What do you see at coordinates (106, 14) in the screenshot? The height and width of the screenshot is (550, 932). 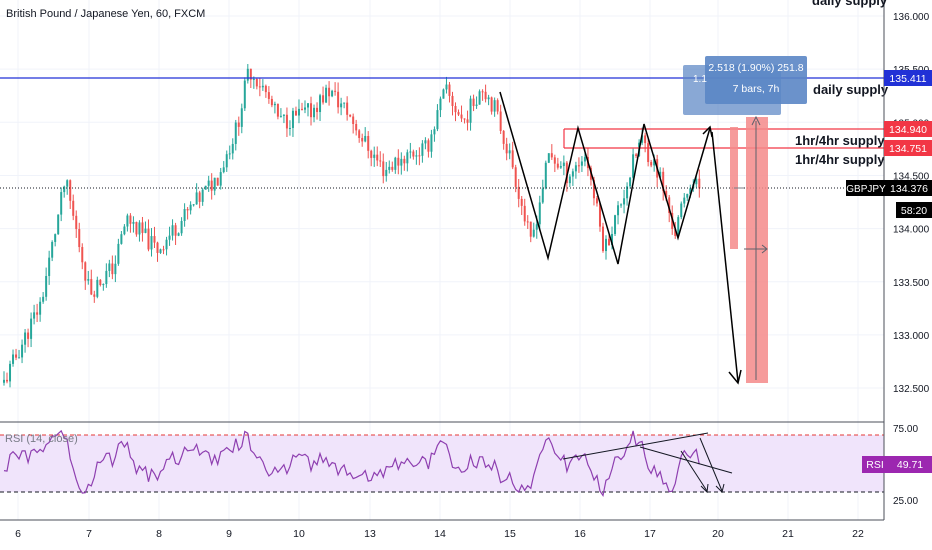 I see `symbol-title: British Pound / Japanese Yen, 60, FXCM` at bounding box center [106, 14].